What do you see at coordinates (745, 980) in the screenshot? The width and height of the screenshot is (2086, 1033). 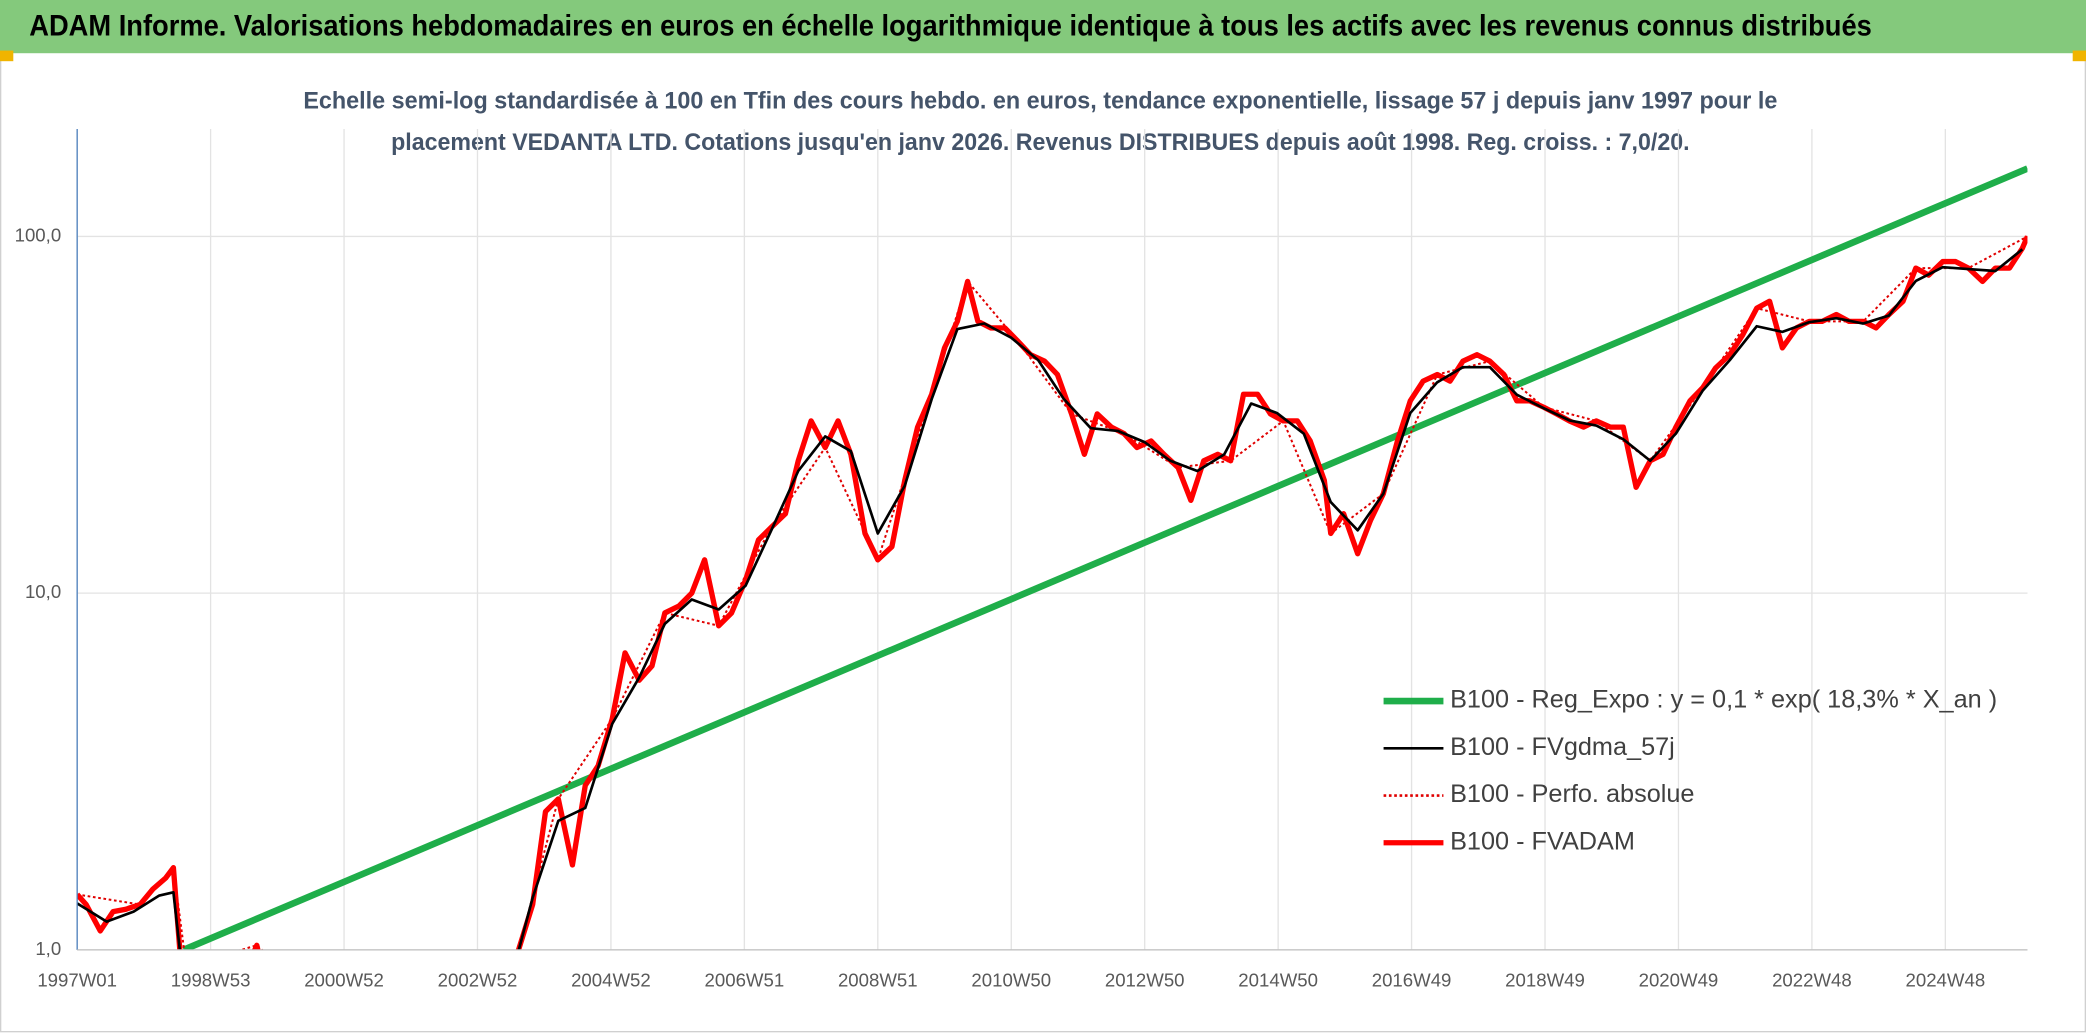 I see `x-tick-label: 2006W51` at bounding box center [745, 980].